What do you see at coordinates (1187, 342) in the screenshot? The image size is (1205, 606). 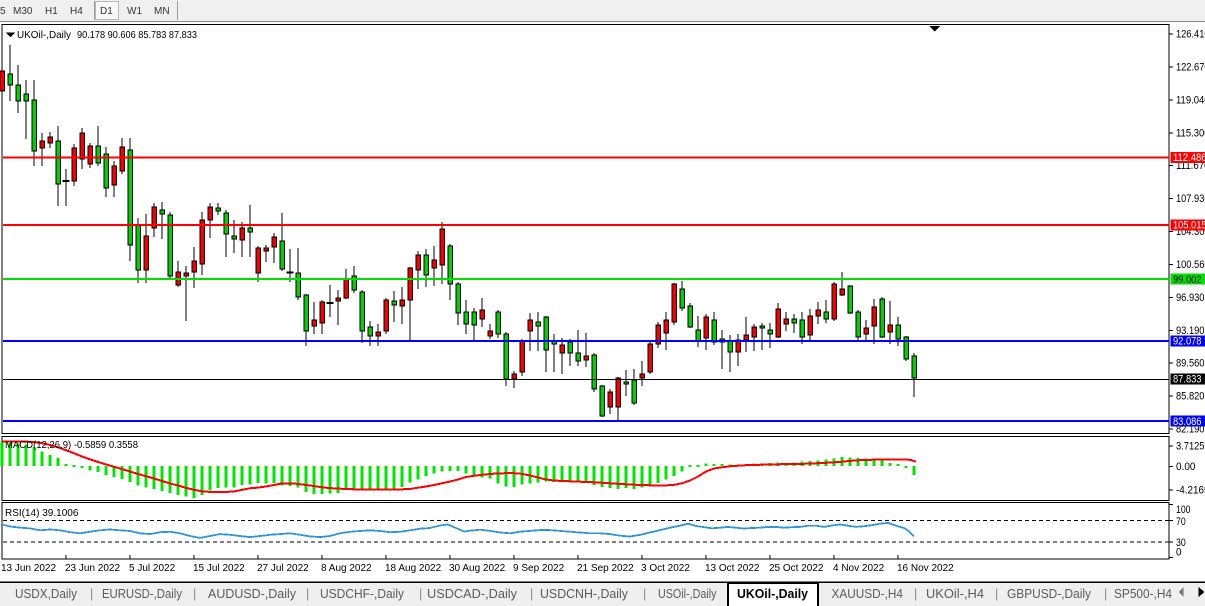 I see `svg-text: 92.078` at bounding box center [1187, 342].